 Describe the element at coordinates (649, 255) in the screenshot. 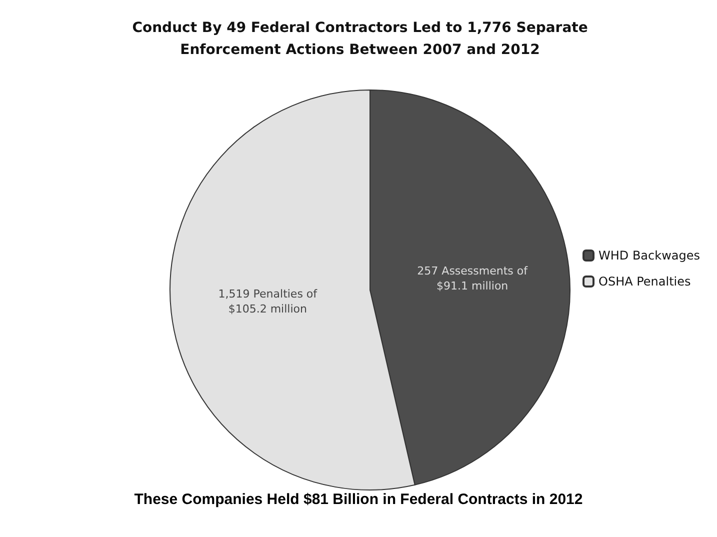

I see `legend-label: WHD Backwages` at that location.